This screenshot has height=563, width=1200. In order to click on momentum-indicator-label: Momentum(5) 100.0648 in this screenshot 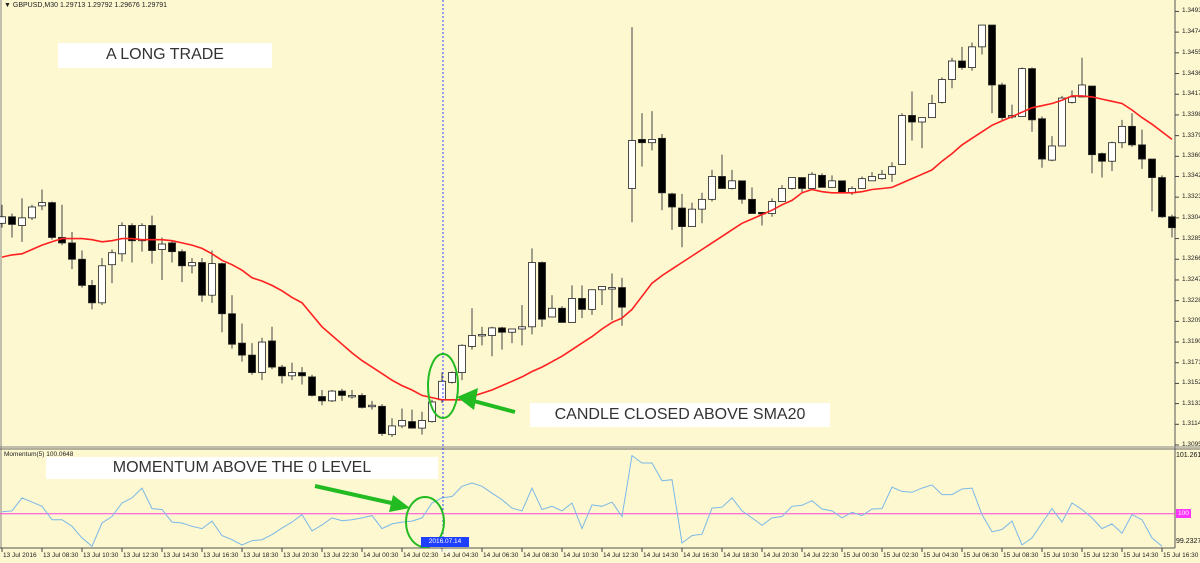, I will do `click(39, 454)`.